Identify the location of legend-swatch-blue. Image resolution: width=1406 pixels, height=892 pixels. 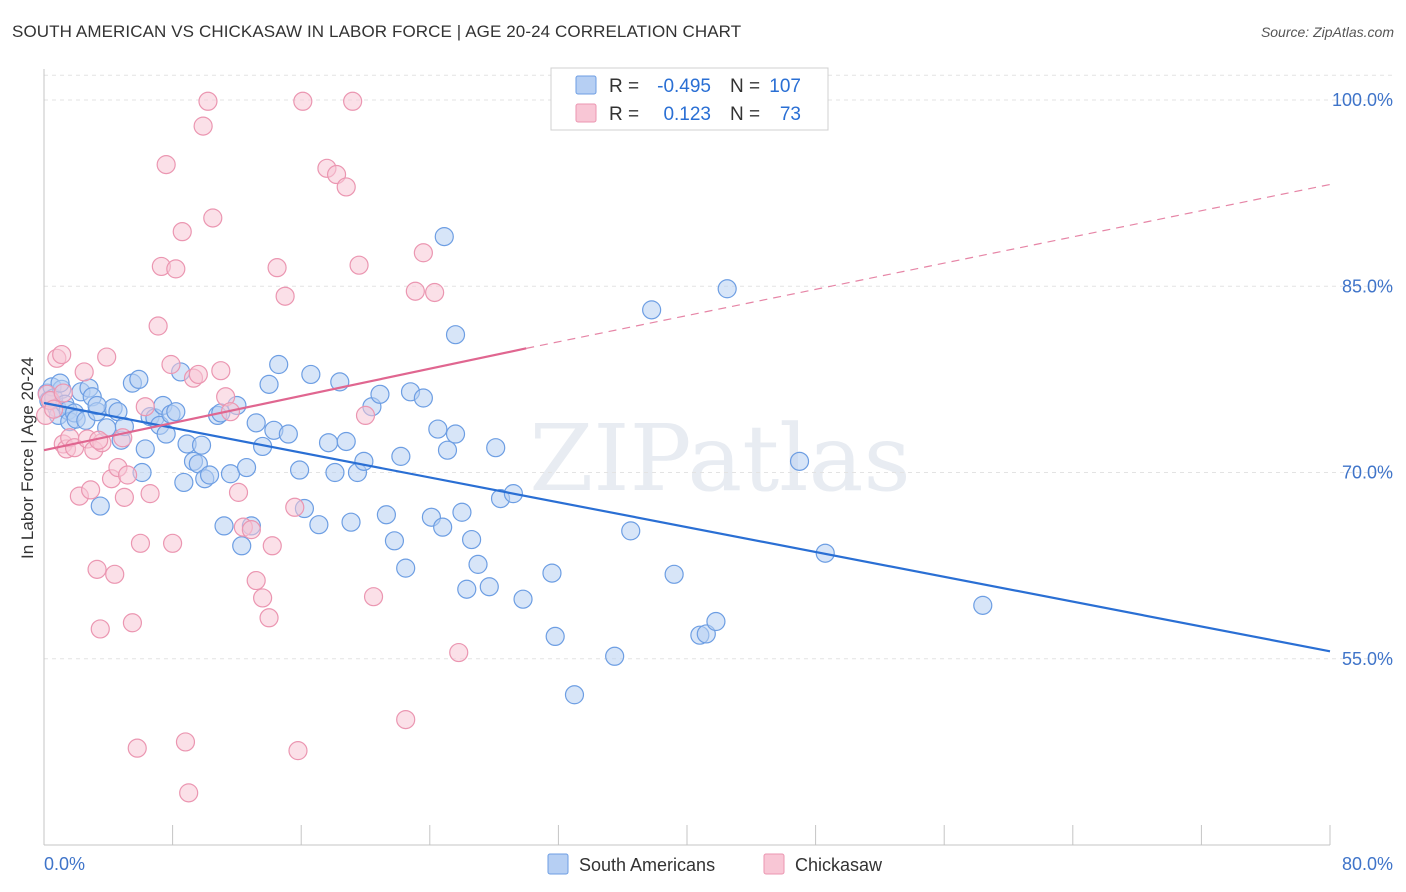
(586, 85).